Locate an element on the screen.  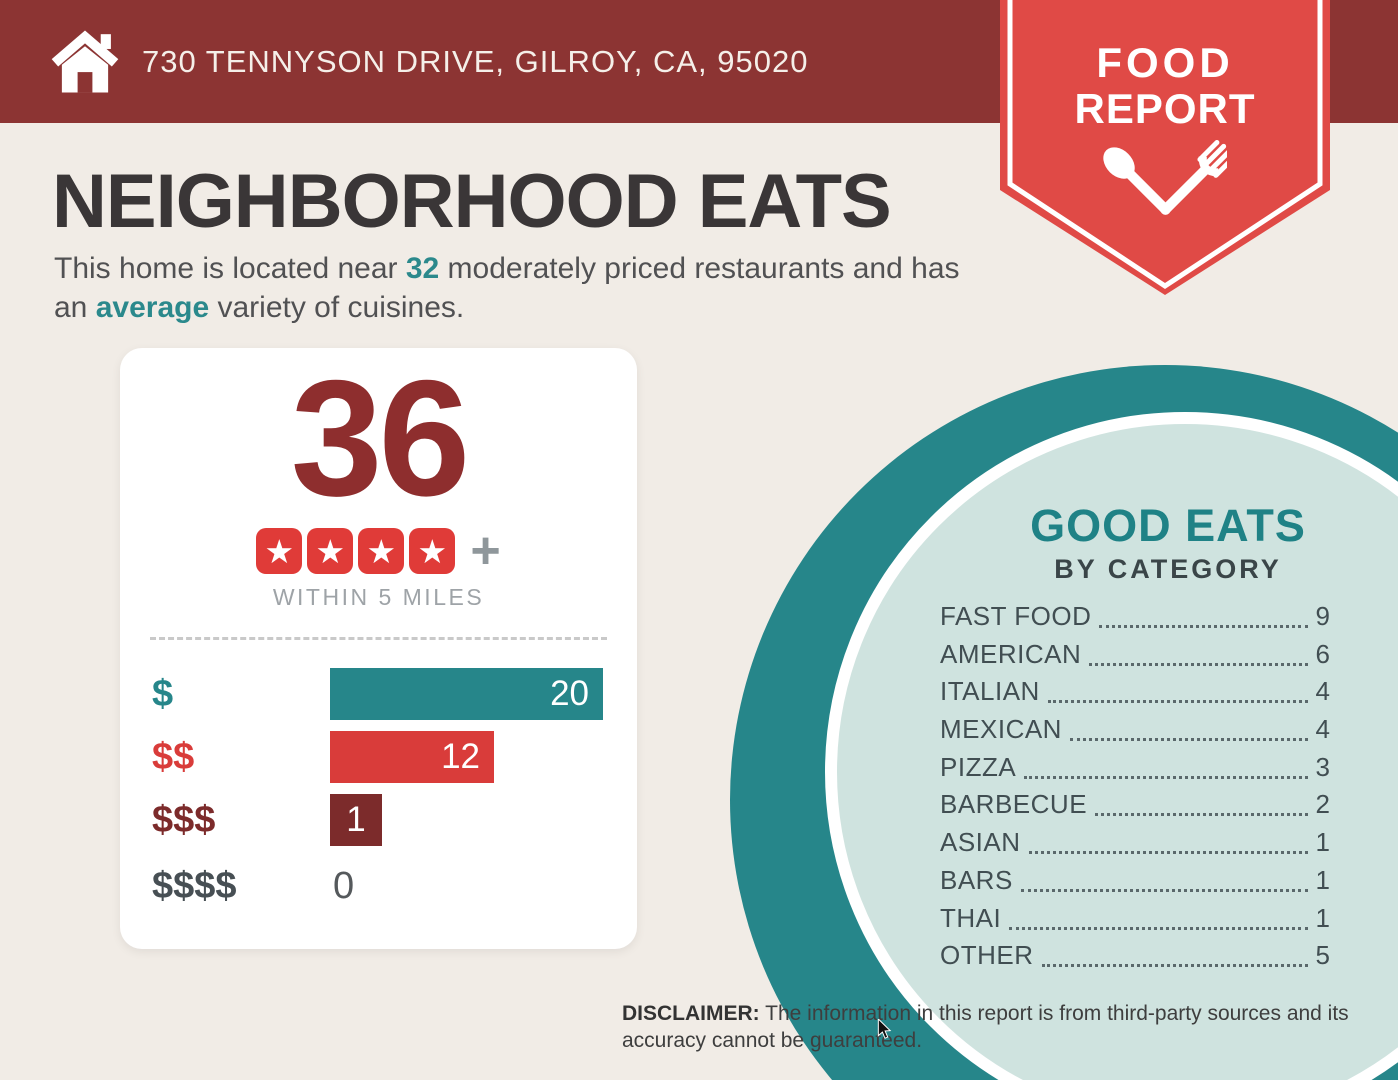
category-label: BARBECUE is located at coordinates (1014, 804).